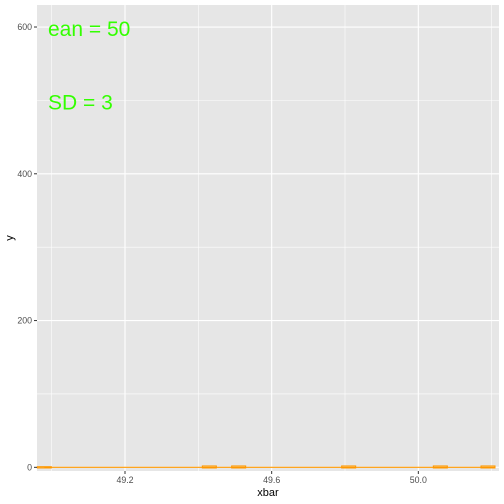 The width and height of the screenshot is (504, 504). What do you see at coordinates (418, 480) in the screenshot?
I see `x-tick-label: 50.0` at bounding box center [418, 480].